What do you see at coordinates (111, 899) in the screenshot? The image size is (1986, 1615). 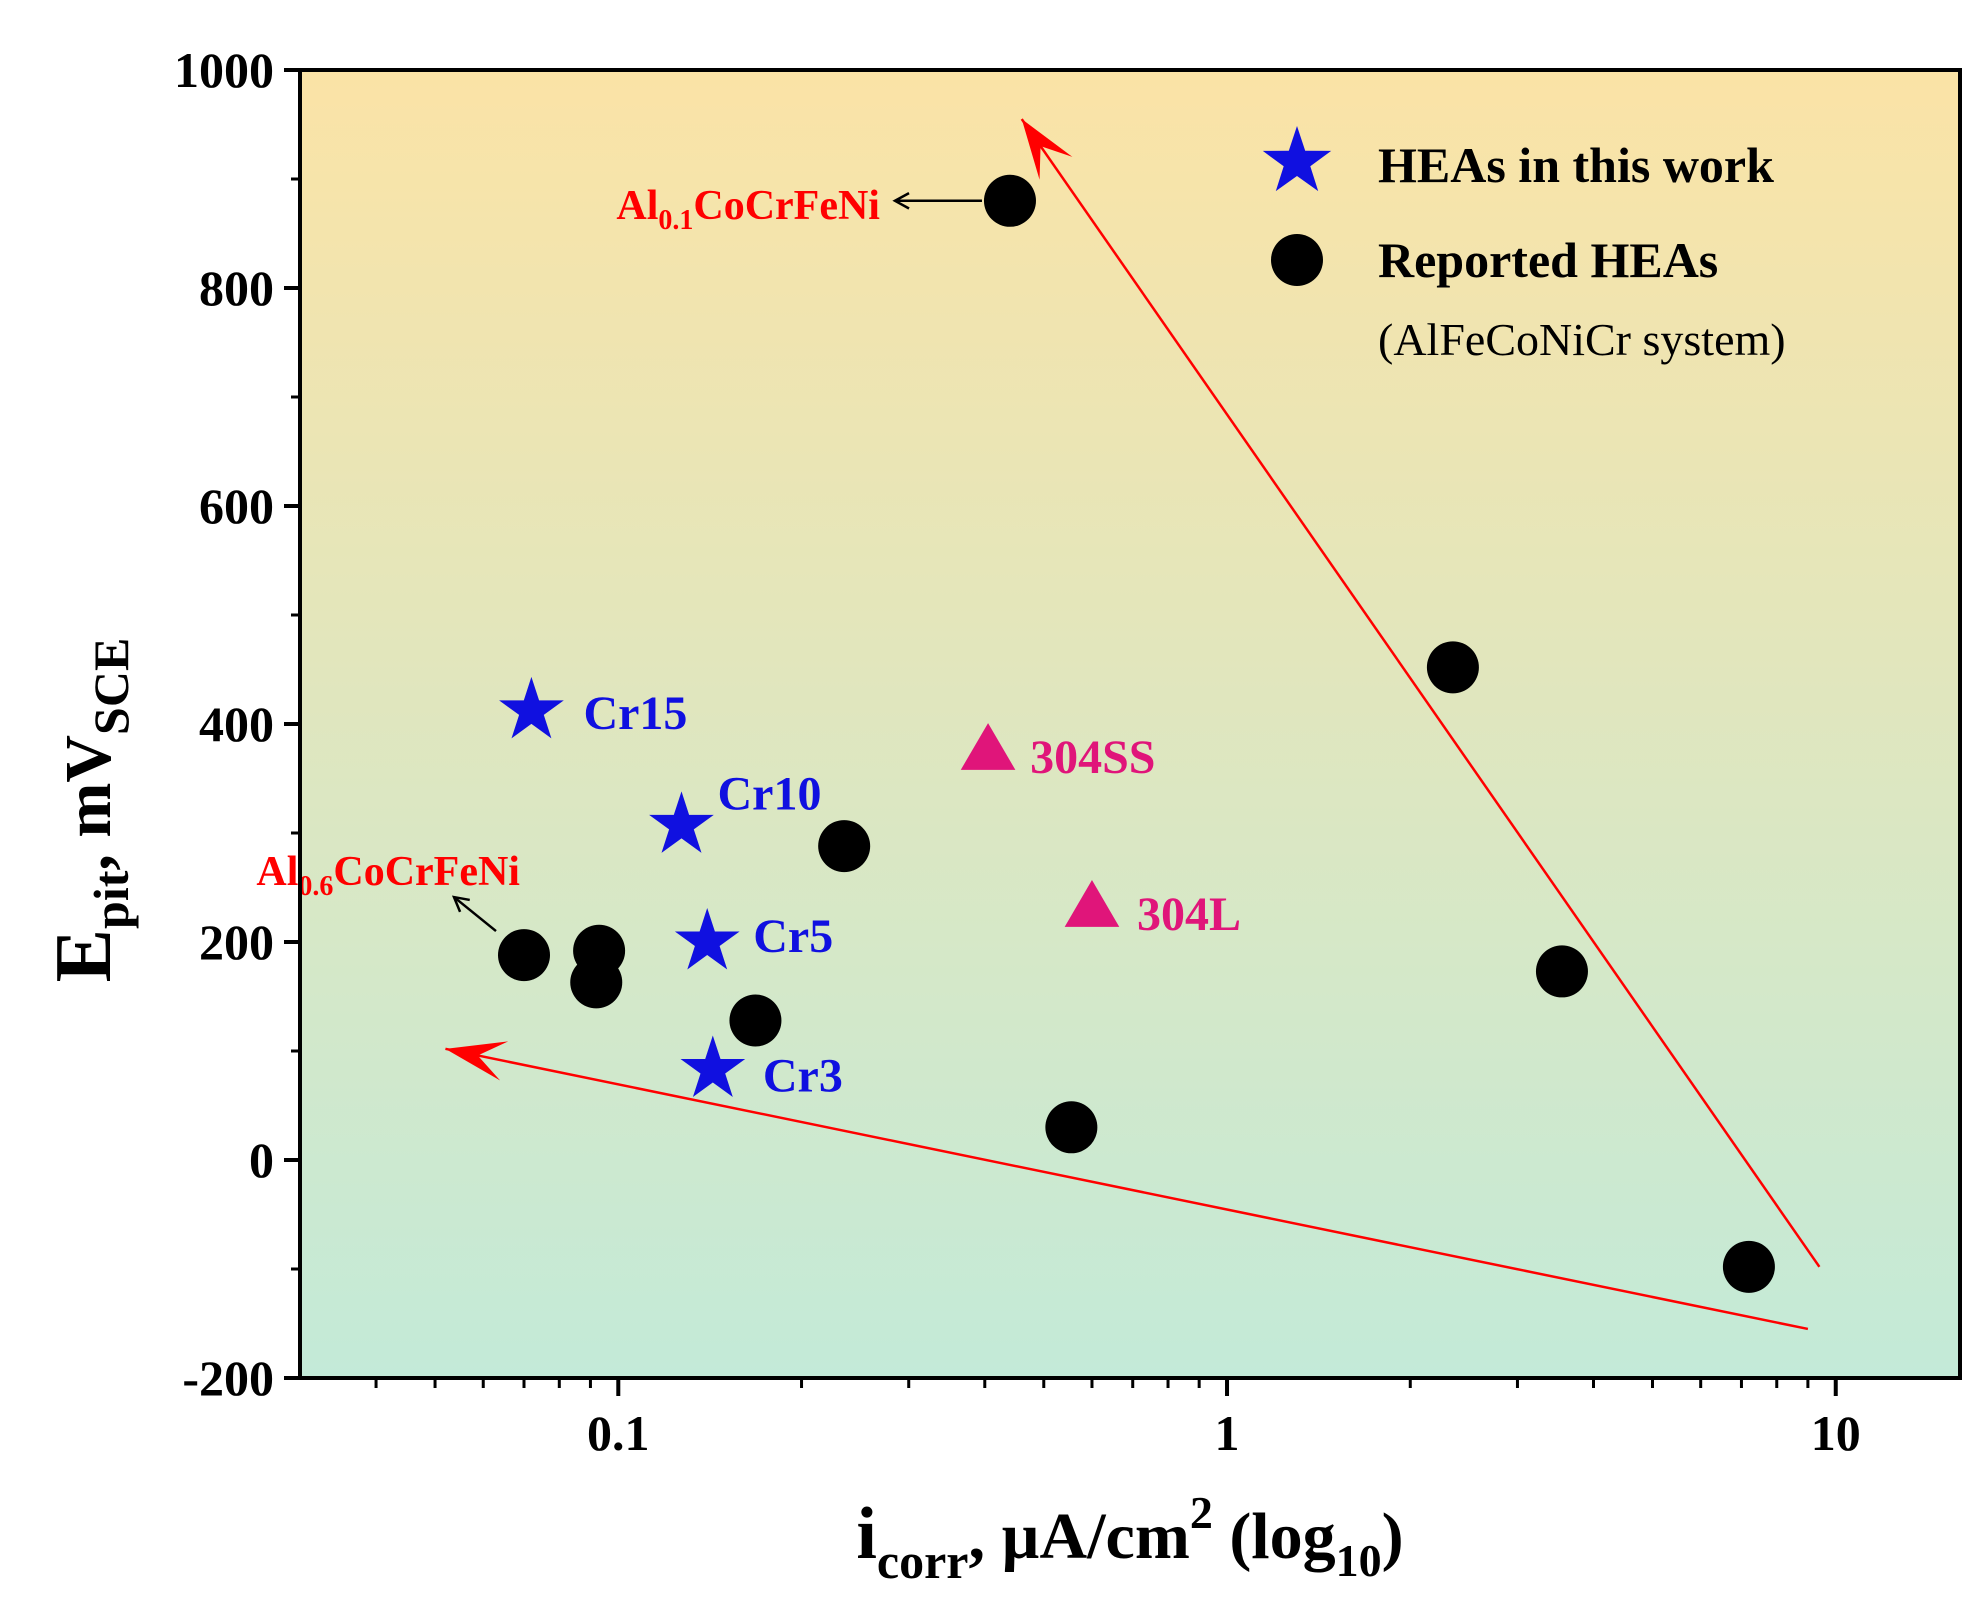 I see `y-axis-title-sub: pit` at bounding box center [111, 899].